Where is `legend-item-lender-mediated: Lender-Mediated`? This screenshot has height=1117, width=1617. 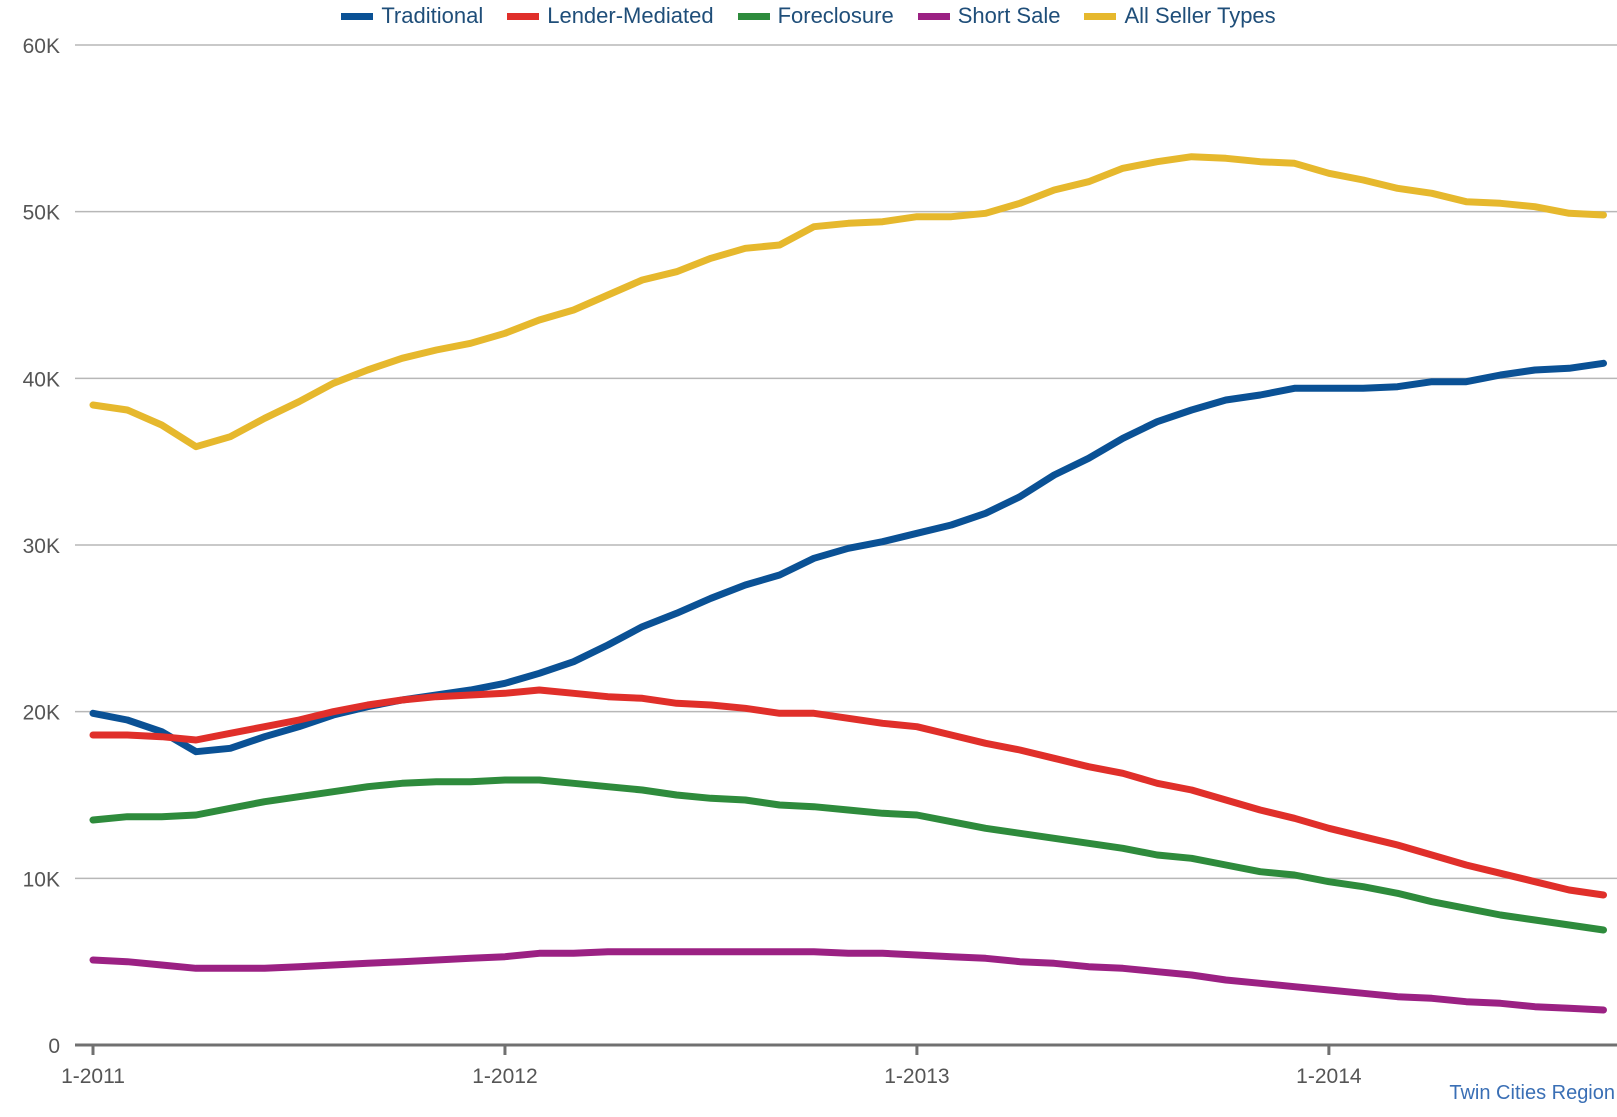
legend-item-lender-mediated: Lender-Mediated is located at coordinates (610, 16).